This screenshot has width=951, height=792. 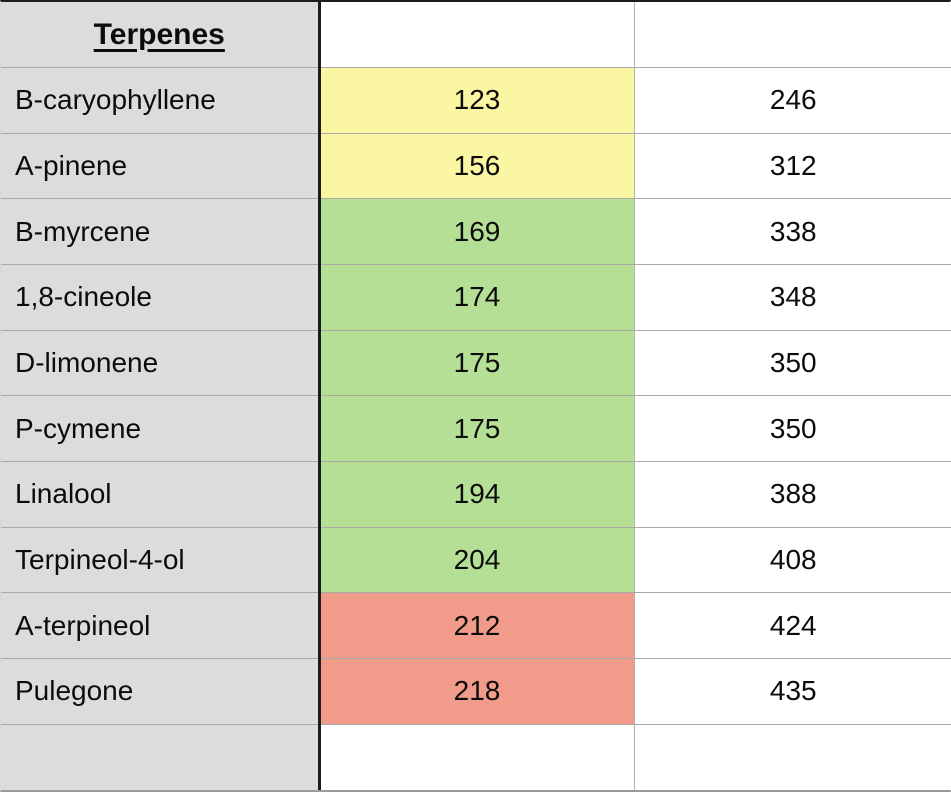 I want to click on table-row: D-limonene 175 350, so click(x=476, y=363).